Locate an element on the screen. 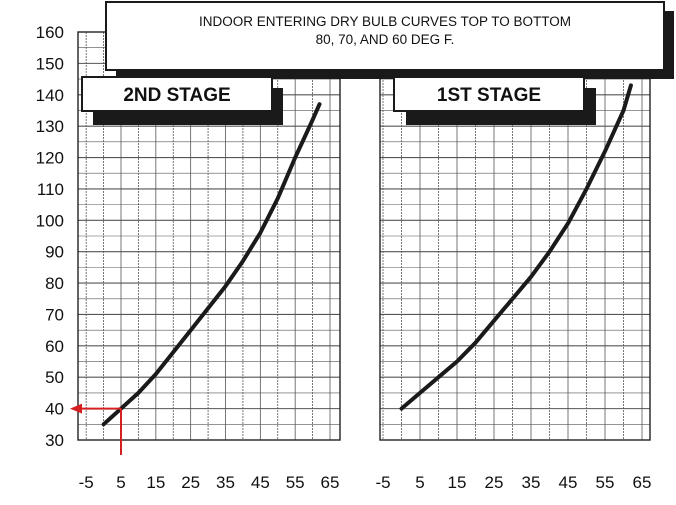 The image size is (676, 505). label-2nd-stage: 2ND STAGE is located at coordinates (182, 100).